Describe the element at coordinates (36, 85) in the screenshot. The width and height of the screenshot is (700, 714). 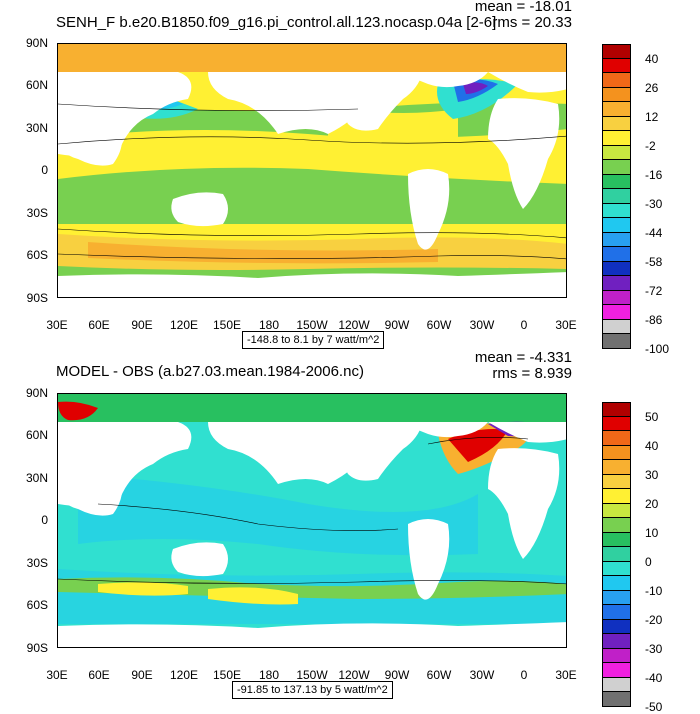
I see `lat-label: 60N` at that location.